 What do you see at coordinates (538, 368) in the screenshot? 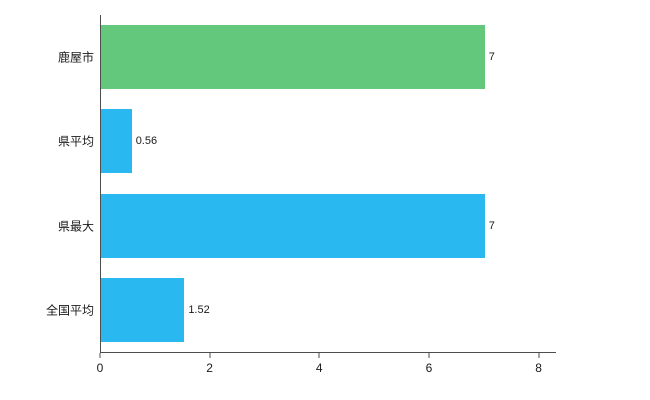
I see `x-axis-tick-label: 8` at bounding box center [538, 368].